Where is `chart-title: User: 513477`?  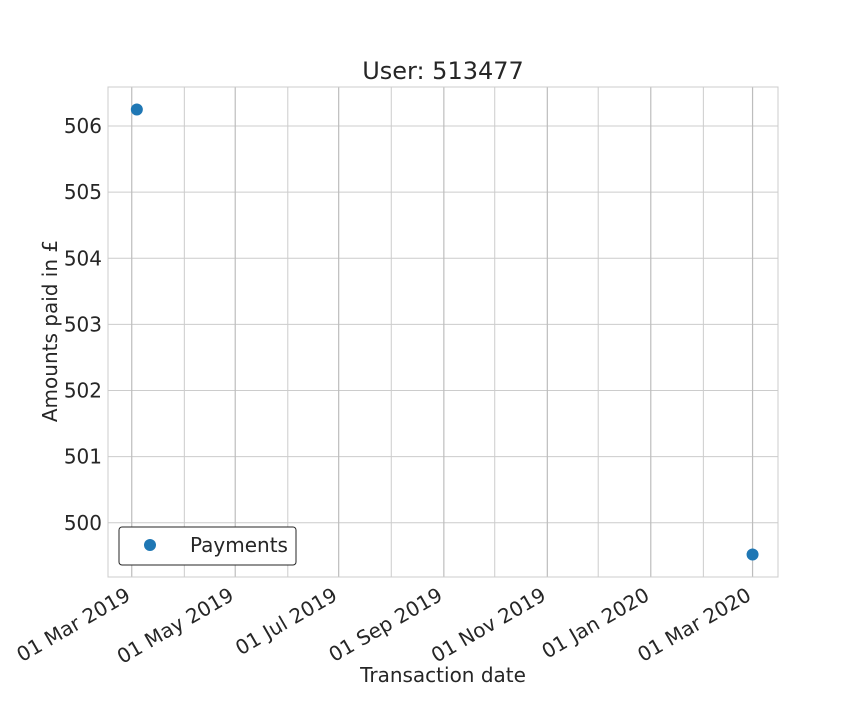 chart-title: User: 513477 is located at coordinates (443, 71).